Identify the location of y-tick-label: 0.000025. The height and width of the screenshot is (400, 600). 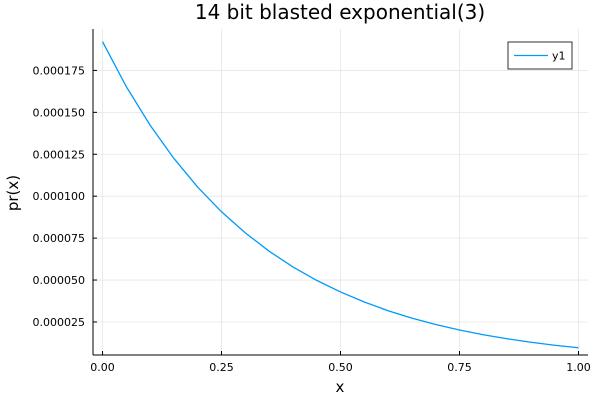
(59, 322).